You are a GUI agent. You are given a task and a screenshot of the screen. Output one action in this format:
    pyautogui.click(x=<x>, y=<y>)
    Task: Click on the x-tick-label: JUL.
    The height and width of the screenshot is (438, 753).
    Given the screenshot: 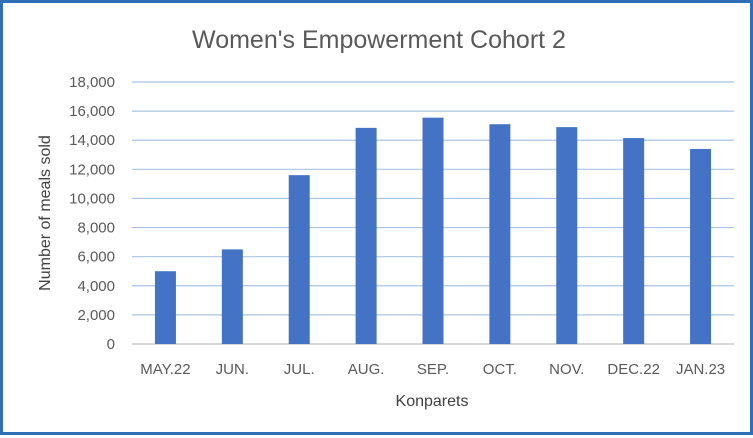 What is the action you would take?
    pyautogui.click(x=299, y=369)
    